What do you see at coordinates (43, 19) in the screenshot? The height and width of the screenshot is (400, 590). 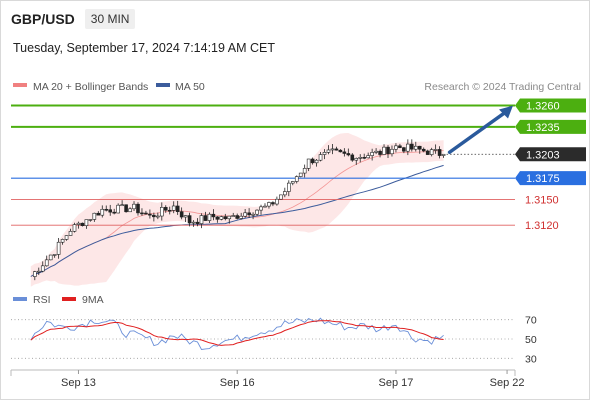 I see `currency-pair-title: GBP/USD` at bounding box center [43, 19].